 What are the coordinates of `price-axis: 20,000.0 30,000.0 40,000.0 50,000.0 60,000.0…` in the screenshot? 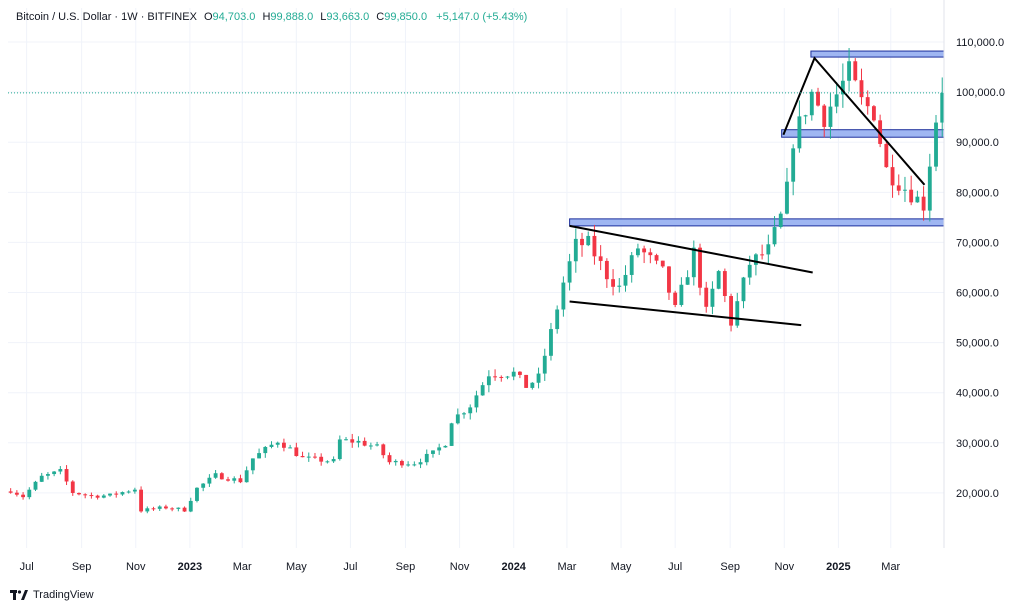 It's located at (980, 268).